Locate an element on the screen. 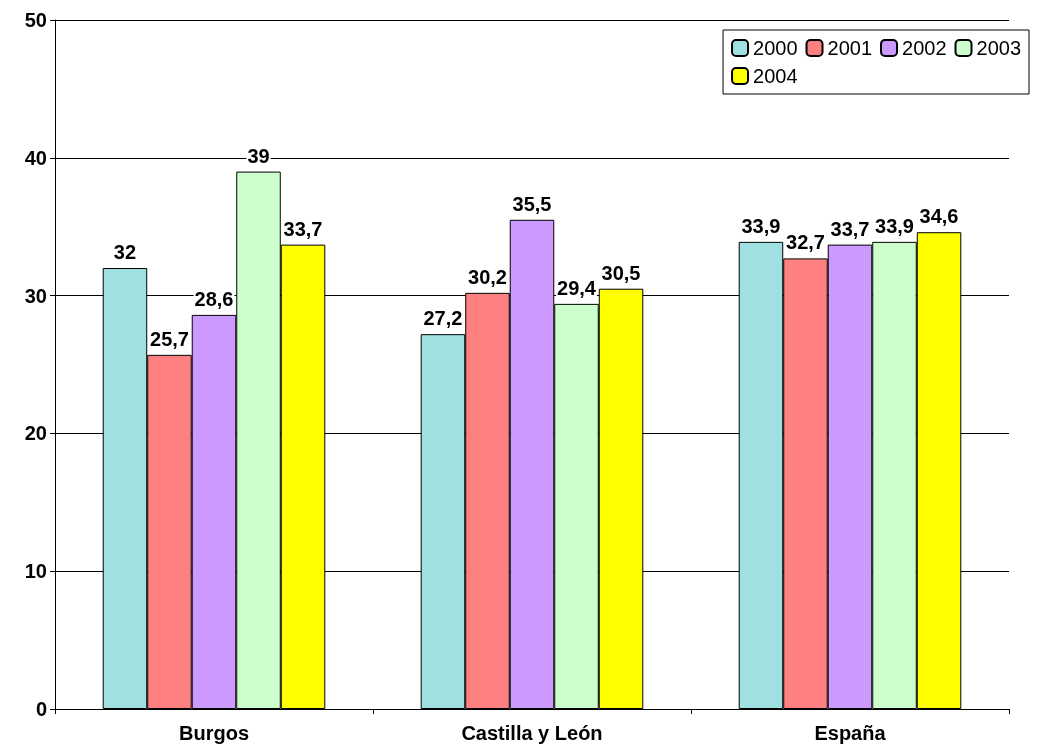 Image resolution: width=1039 pixels, height=754 pixels. y-tick-label: 10 is located at coordinates (35, 571).